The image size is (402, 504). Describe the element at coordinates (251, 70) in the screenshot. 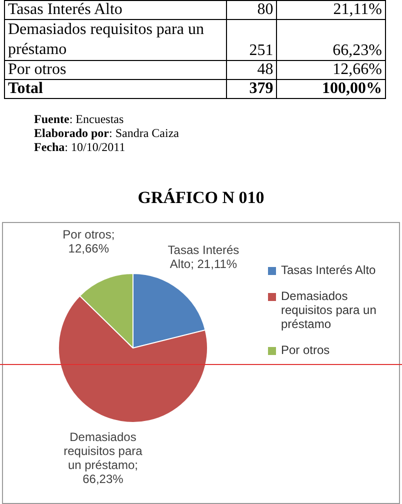

I see `text: 48` at that location.